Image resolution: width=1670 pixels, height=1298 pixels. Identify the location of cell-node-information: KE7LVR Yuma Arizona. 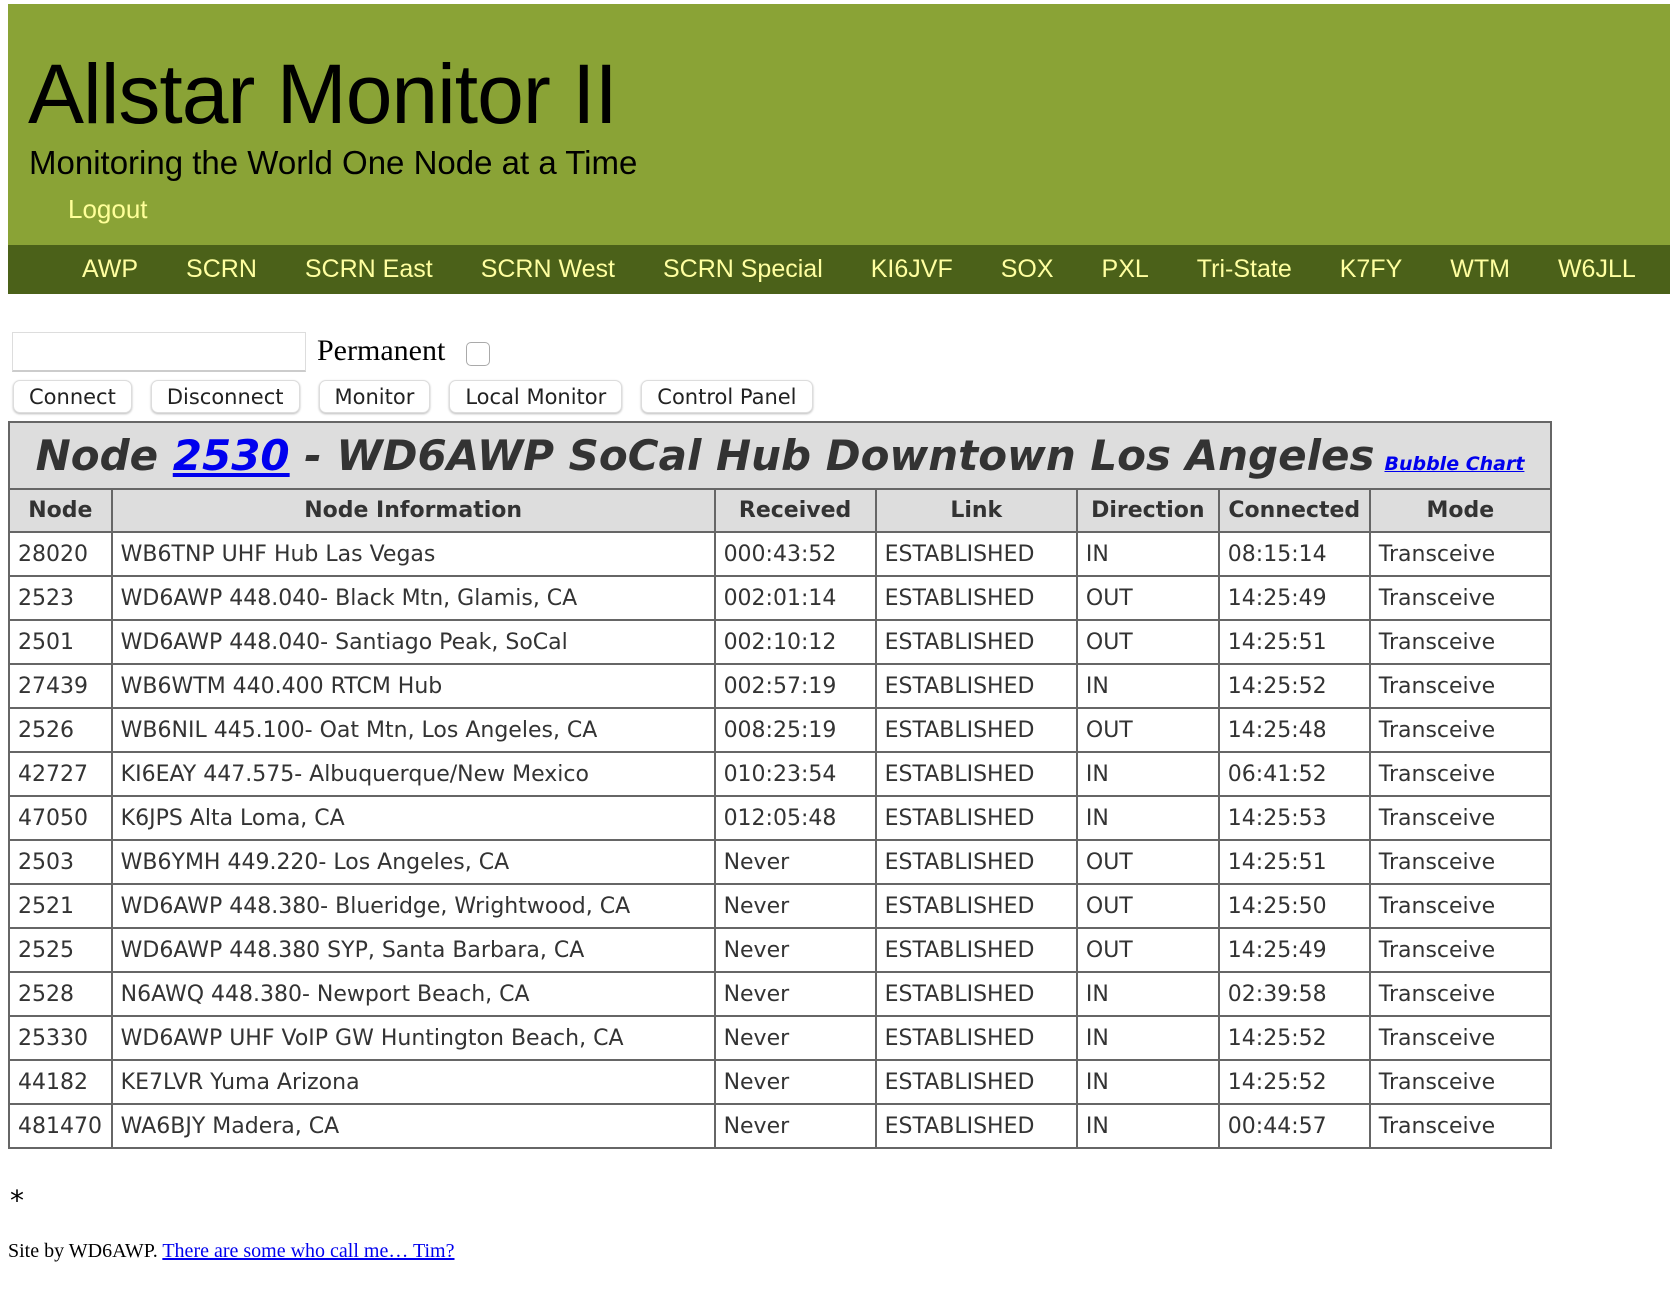
(413, 1082).